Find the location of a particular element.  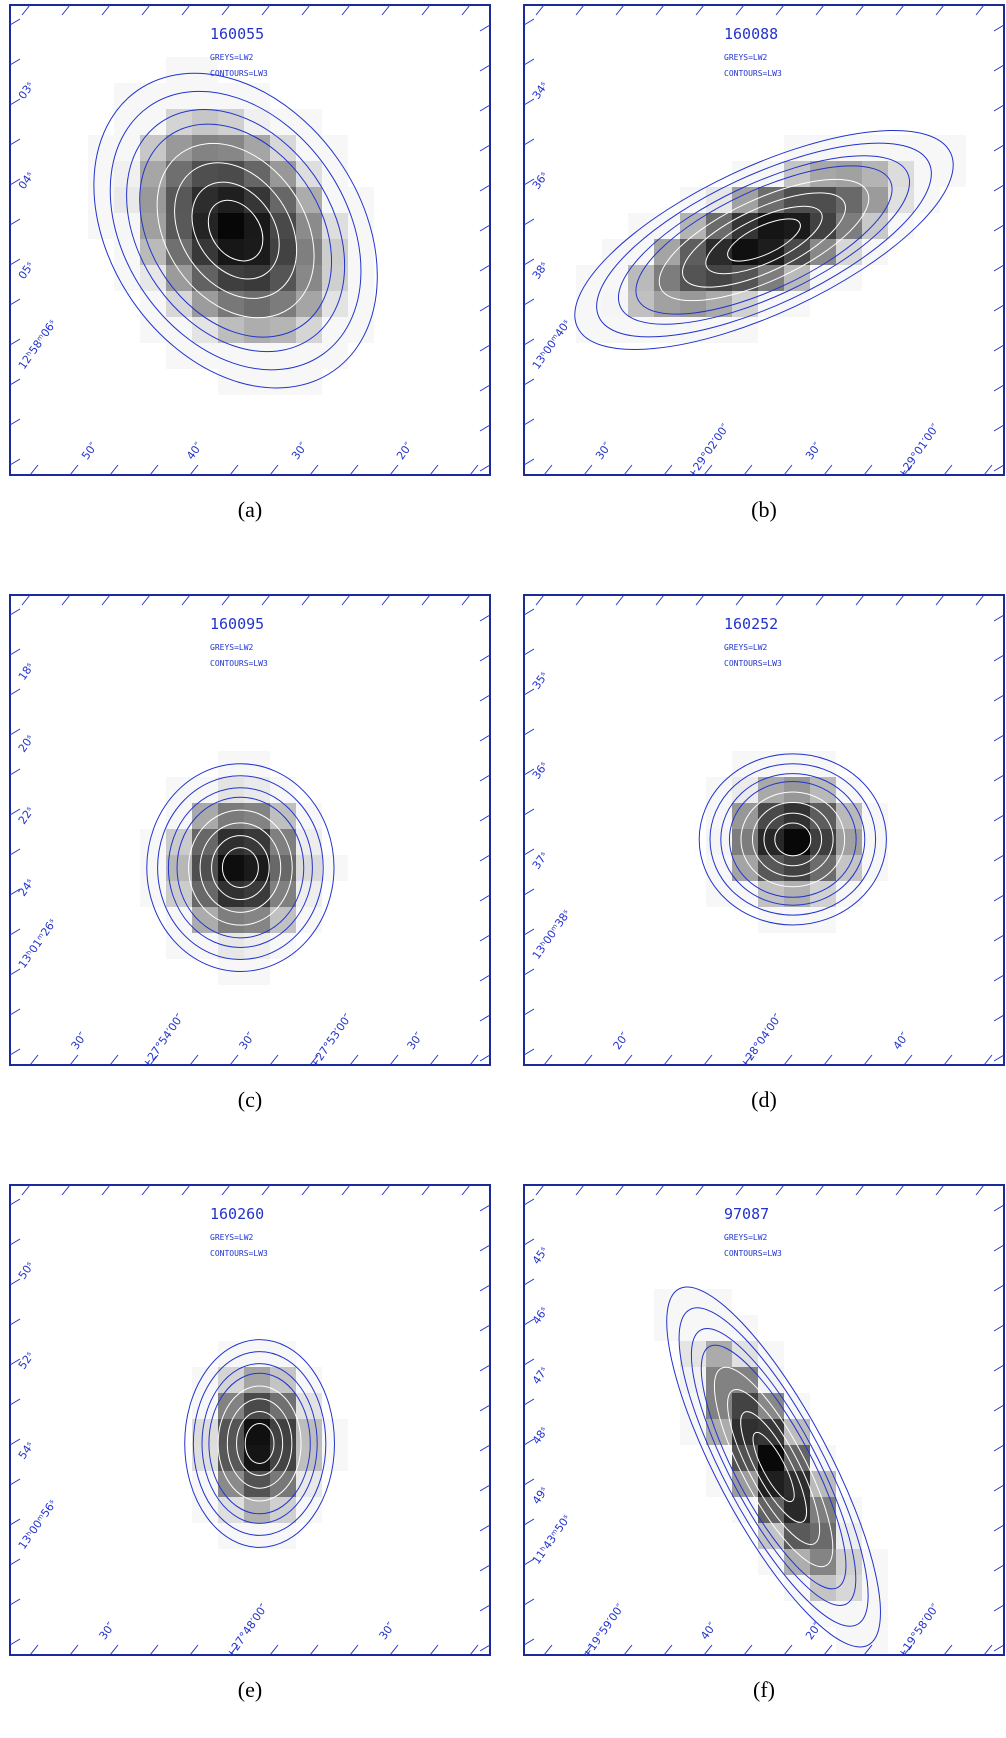

dec-tick-label: 22ˢ is located at coordinates (26, 815).